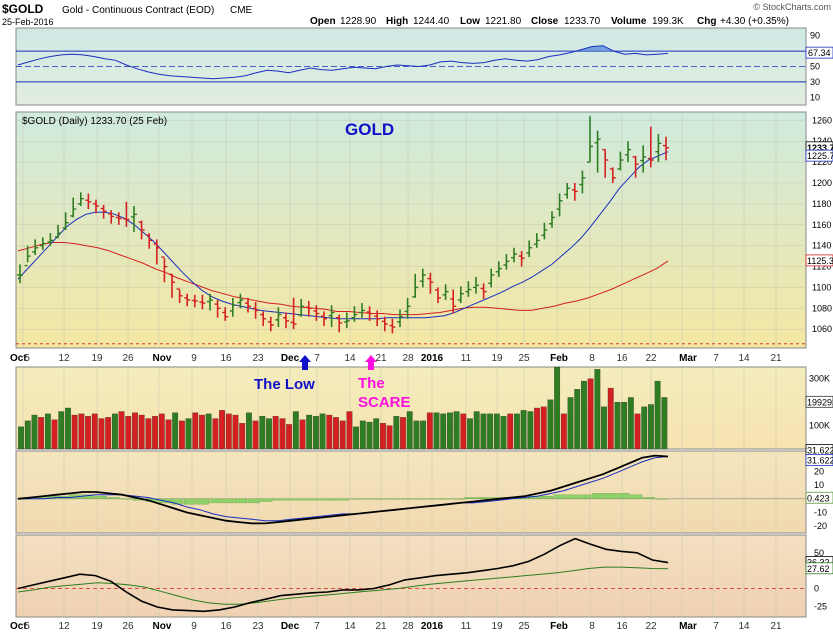 This screenshot has width=833, height=632. I want to click on the-annotation: The, so click(371, 383).